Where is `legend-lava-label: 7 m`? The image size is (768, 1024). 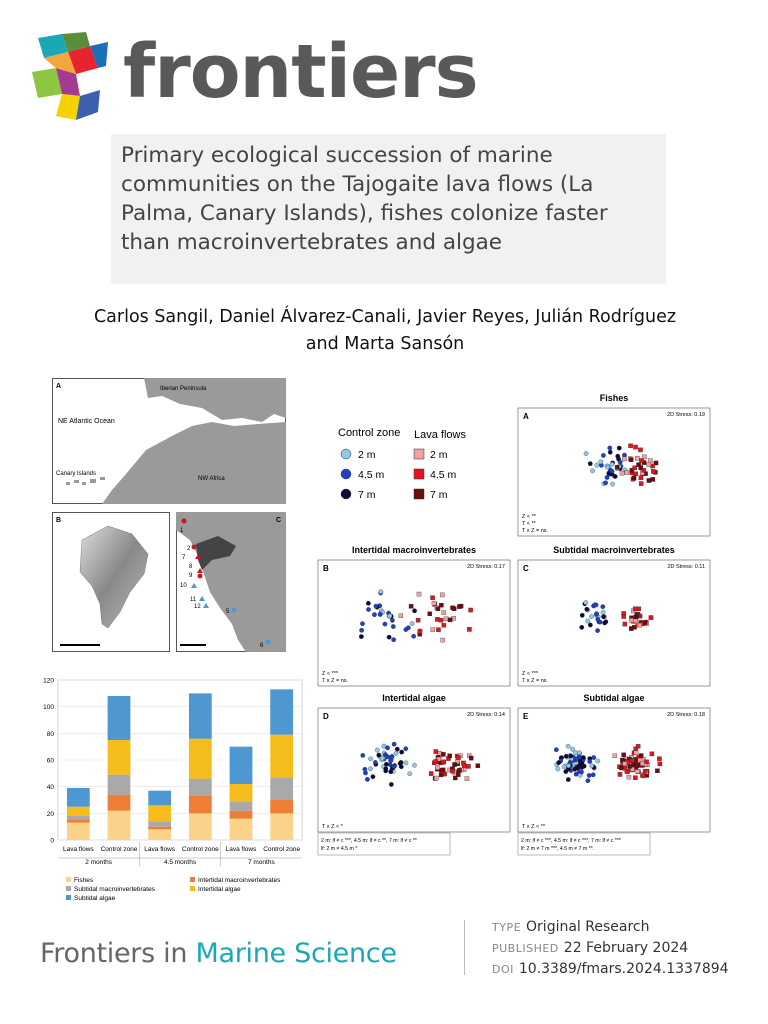
legend-lava-label: 7 m is located at coordinates (439, 495).